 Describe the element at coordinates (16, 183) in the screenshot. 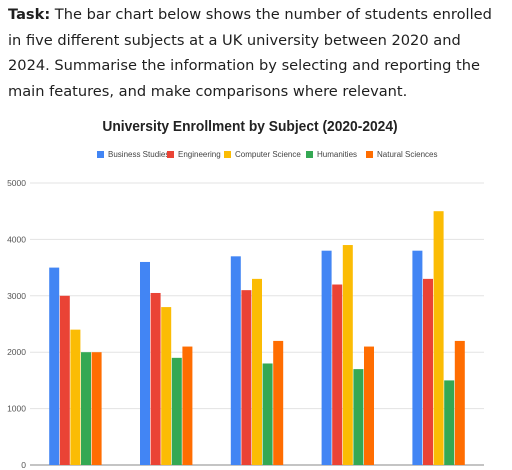

I see `y-tick-label: 5000` at that location.